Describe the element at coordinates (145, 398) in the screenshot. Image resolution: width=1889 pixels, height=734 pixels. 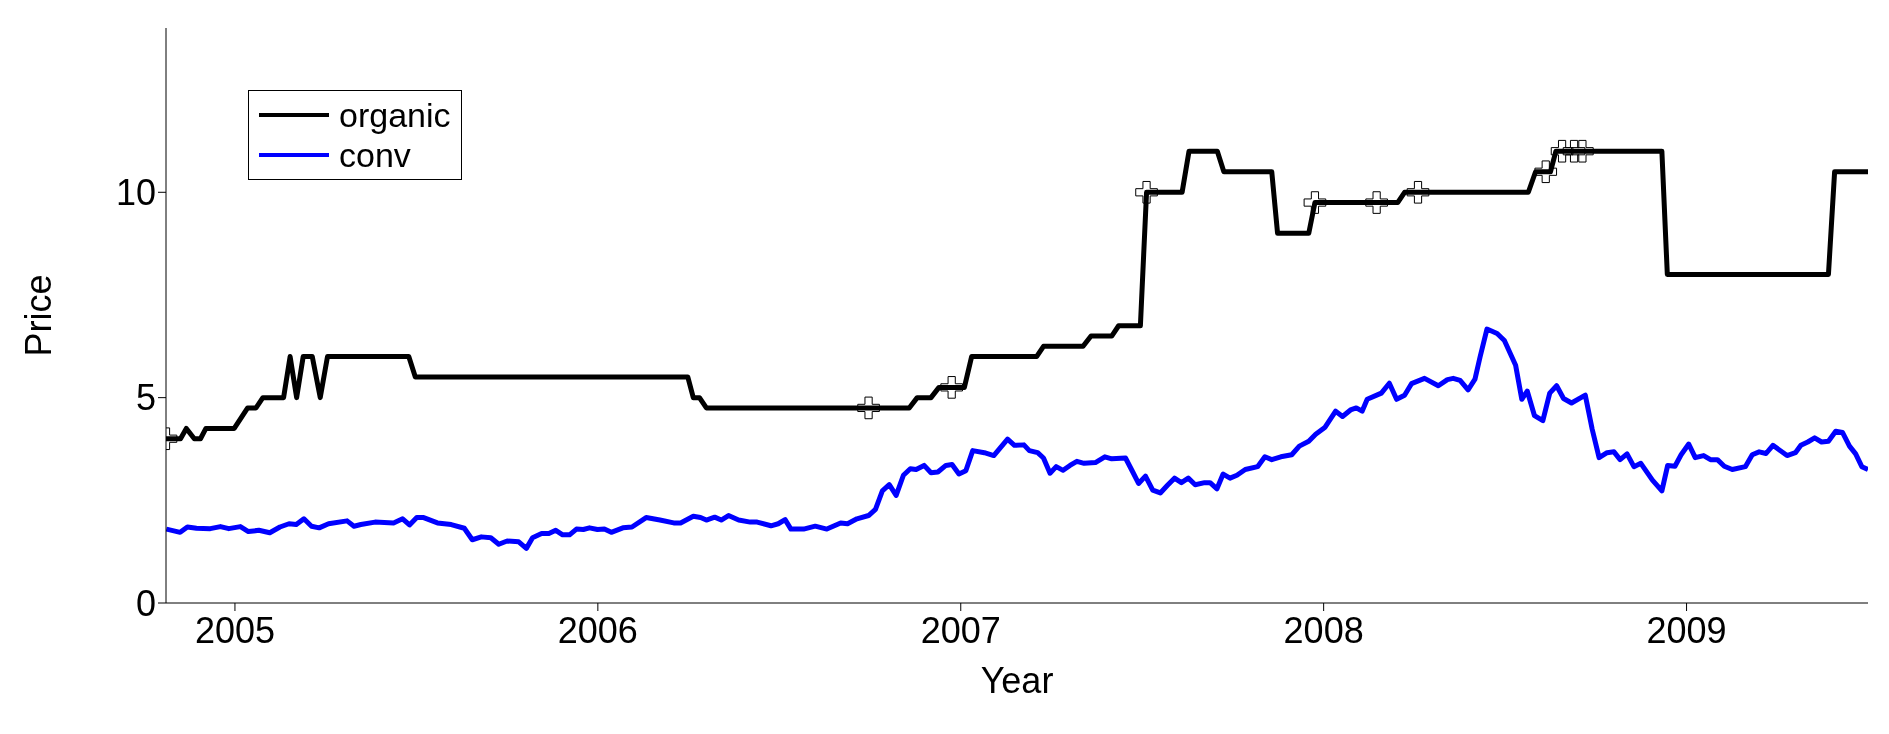
I see `y-tick-label: 5` at that location.